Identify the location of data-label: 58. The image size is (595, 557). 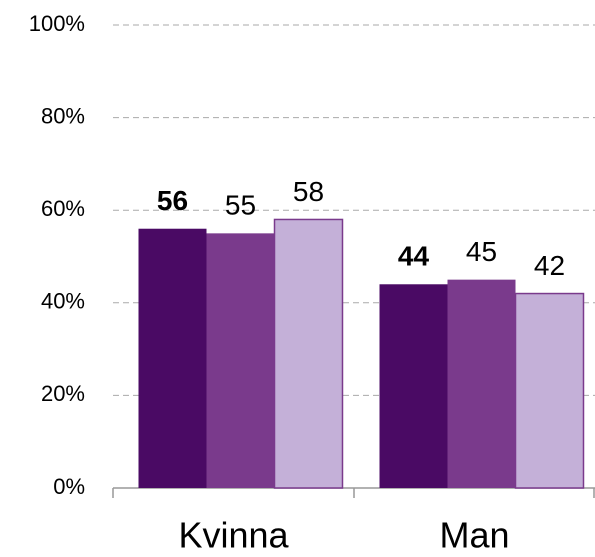
(308, 191).